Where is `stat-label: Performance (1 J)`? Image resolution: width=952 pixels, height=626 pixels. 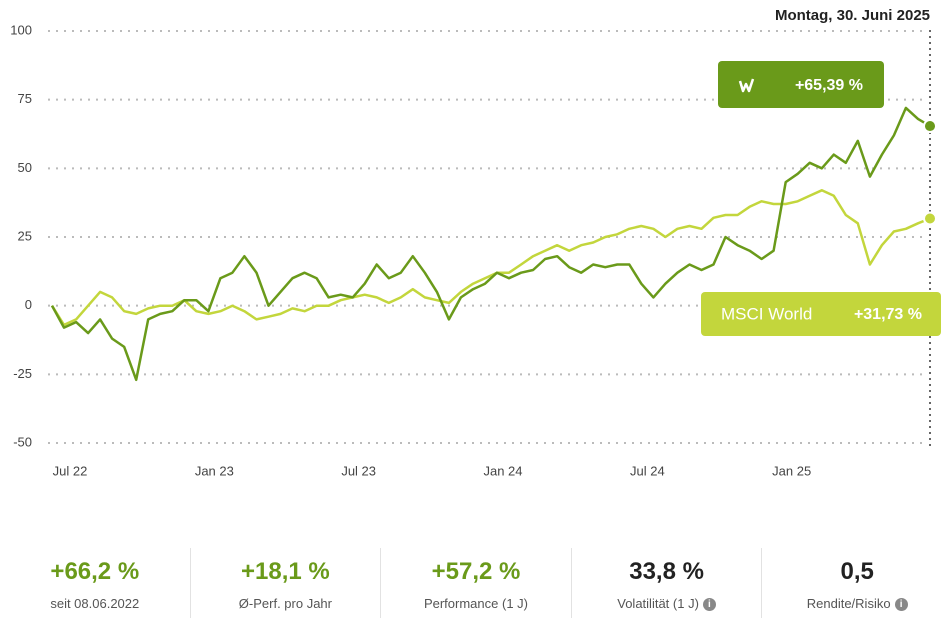
stat-label: Performance (1 J) is located at coordinates (475, 603).